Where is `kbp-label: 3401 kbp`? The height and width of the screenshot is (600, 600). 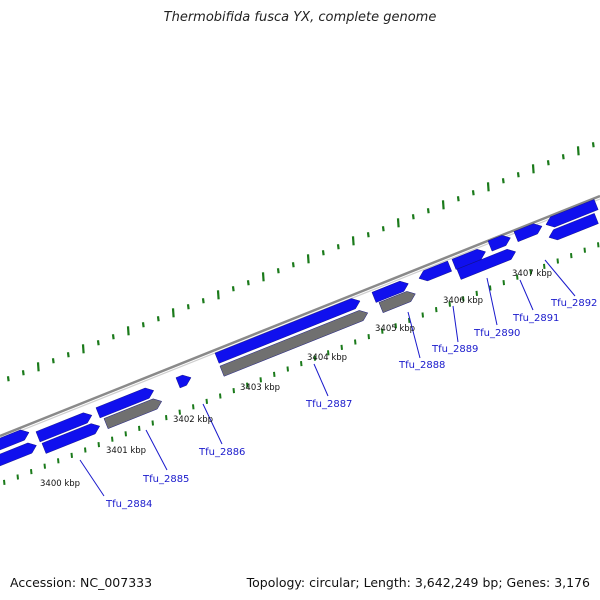 kbp-label: 3401 kbp is located at coordinates (126, 451).